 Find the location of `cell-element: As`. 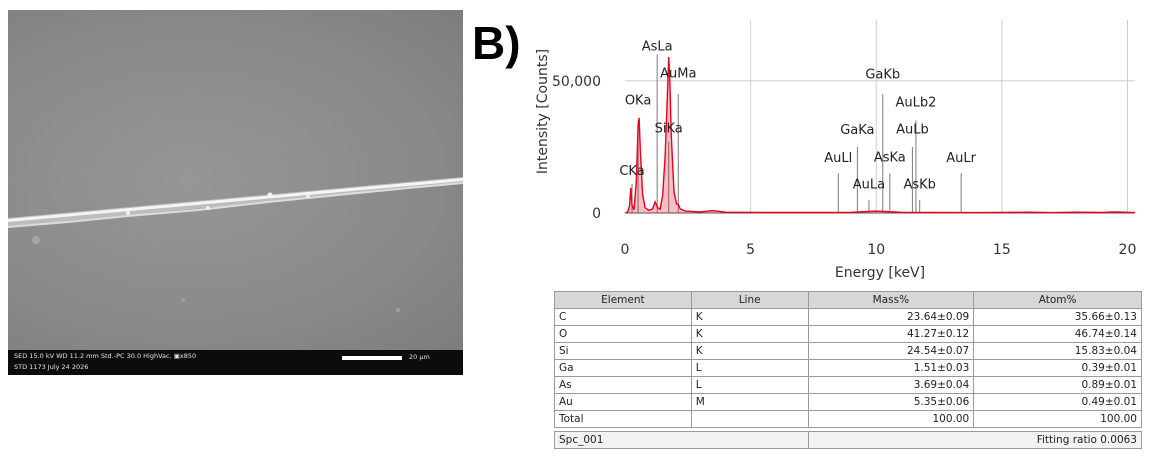

cell-element: As is located at coordinates (623, 385).